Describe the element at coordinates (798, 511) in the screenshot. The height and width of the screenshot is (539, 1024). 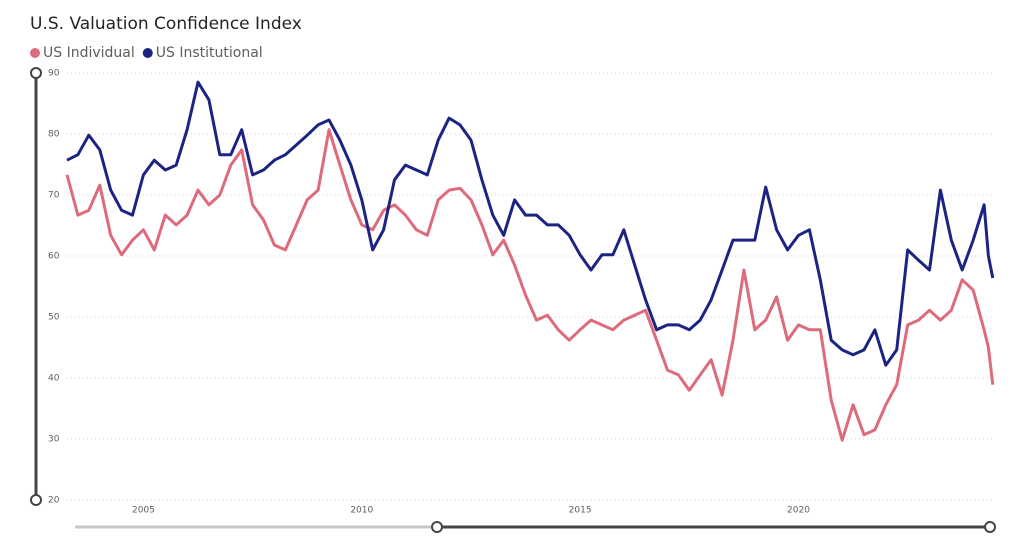
I see `x-tick-label: 2020` at that location.